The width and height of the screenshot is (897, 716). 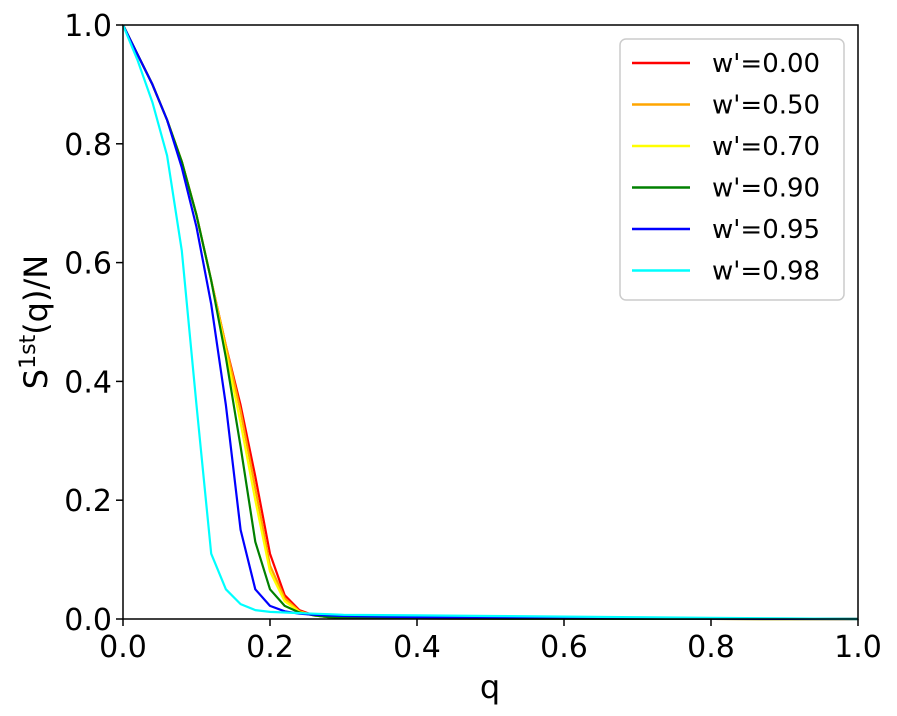 What do you see at coordinates (88, 145) in the screenshot?
I see `y-tick-label: 0.8` at bounding box center [88, 145].